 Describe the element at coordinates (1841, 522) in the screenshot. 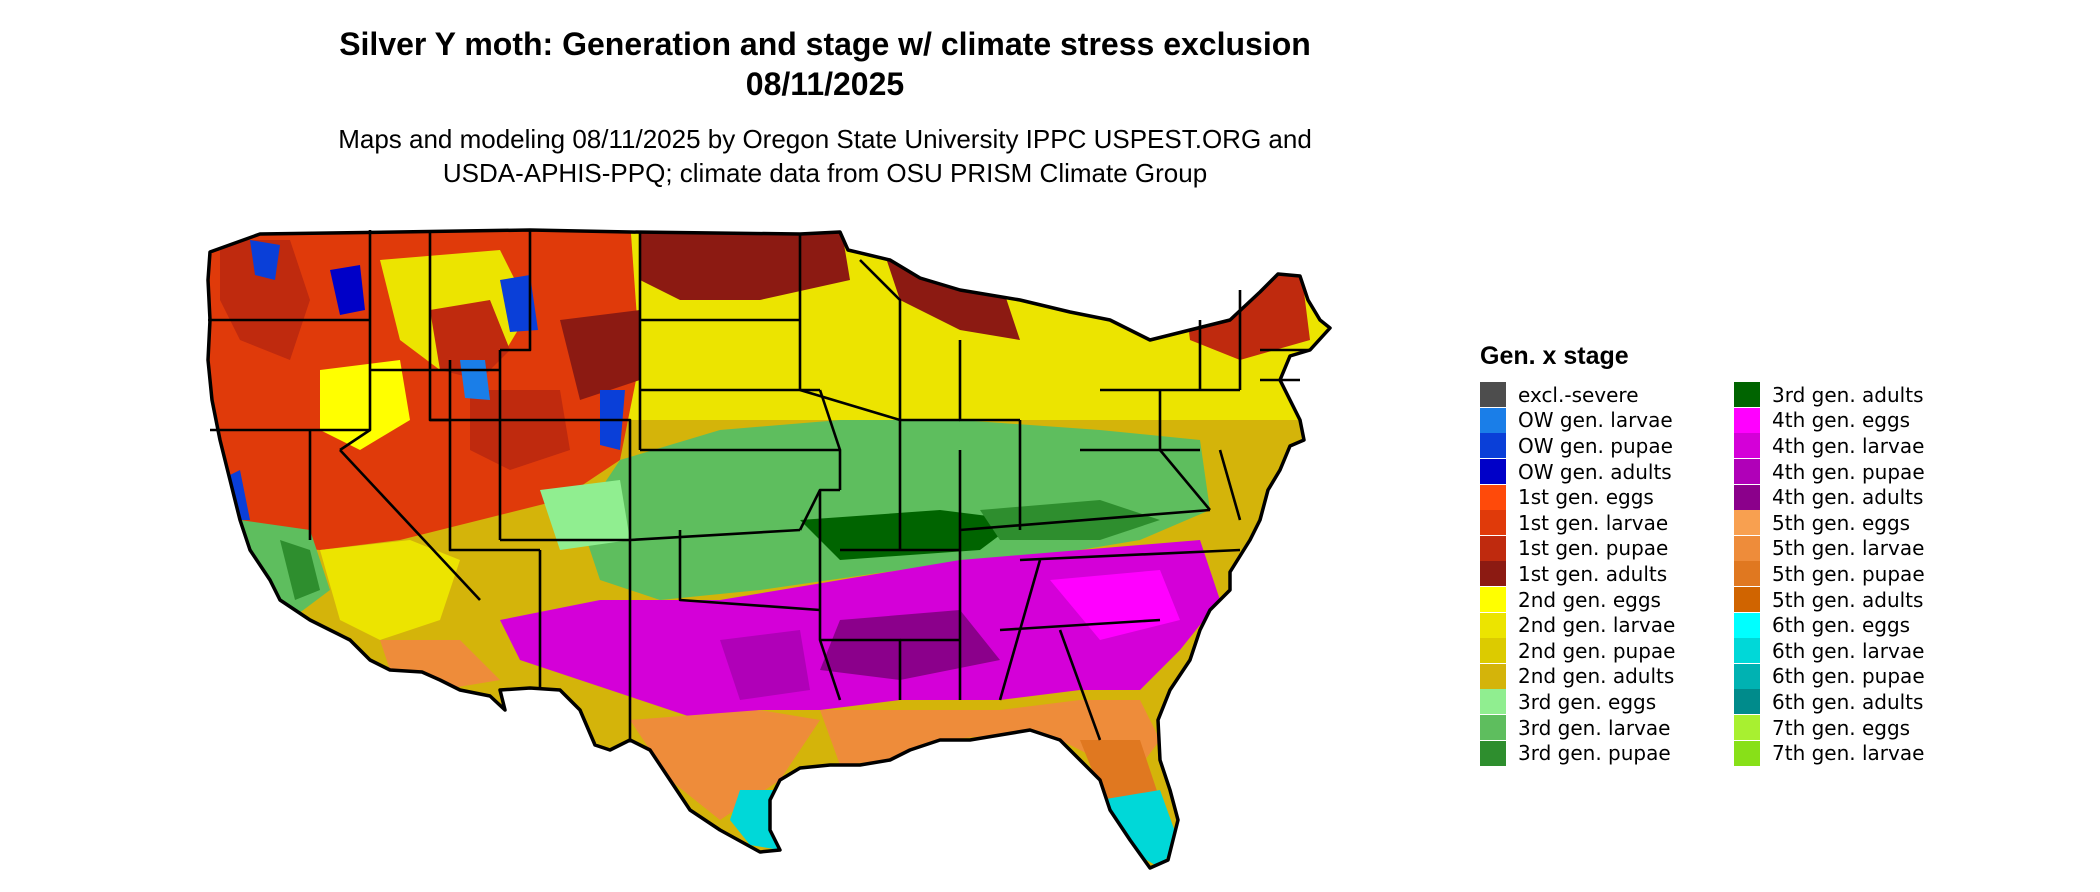

I see `legend-label: 5th gen. eggs` at that location.